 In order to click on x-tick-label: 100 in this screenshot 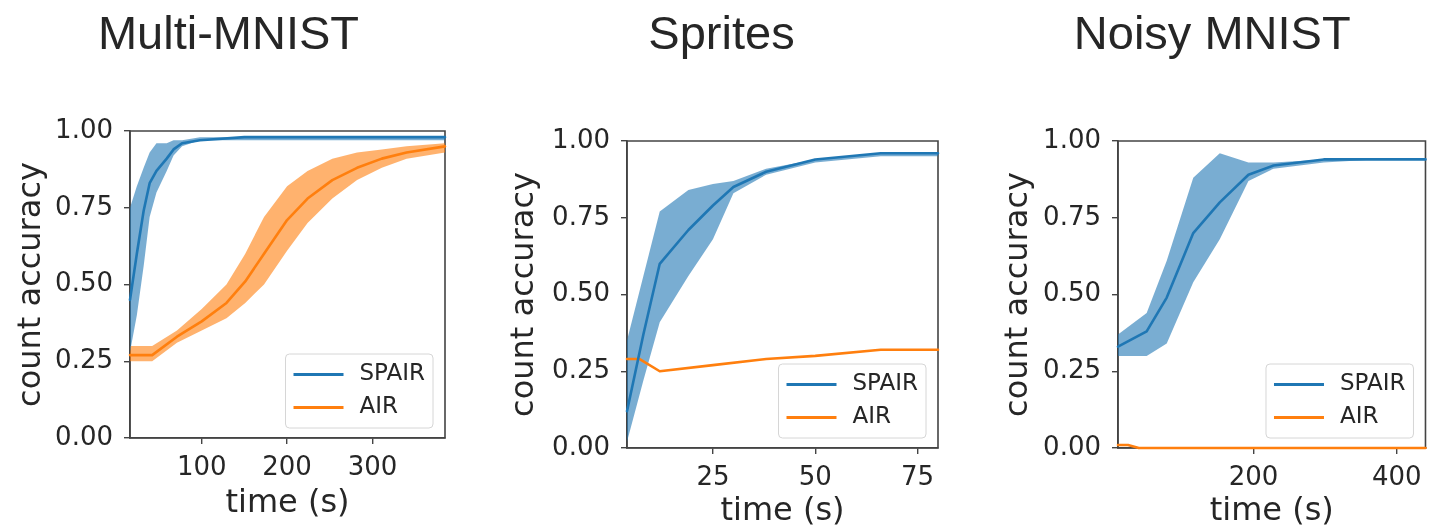, I will do `click(201, 466)`.